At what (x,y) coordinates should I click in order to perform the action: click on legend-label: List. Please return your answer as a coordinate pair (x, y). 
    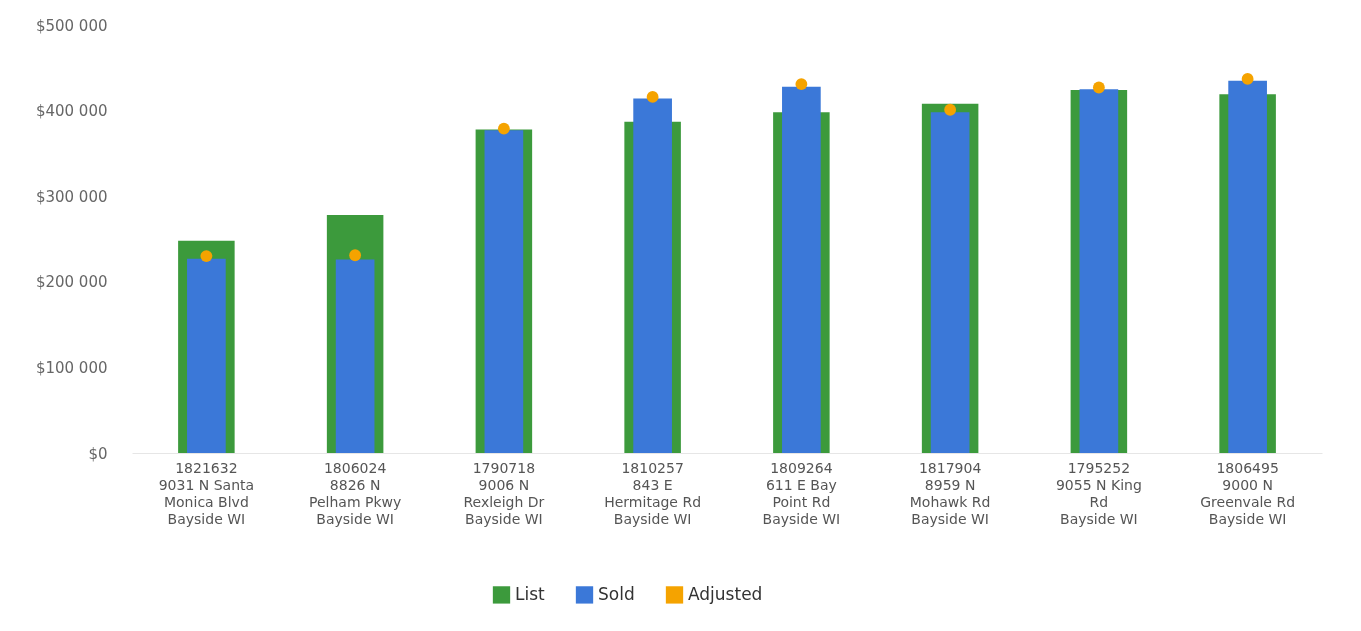
    Looking at the image, I should click on (530, 593).